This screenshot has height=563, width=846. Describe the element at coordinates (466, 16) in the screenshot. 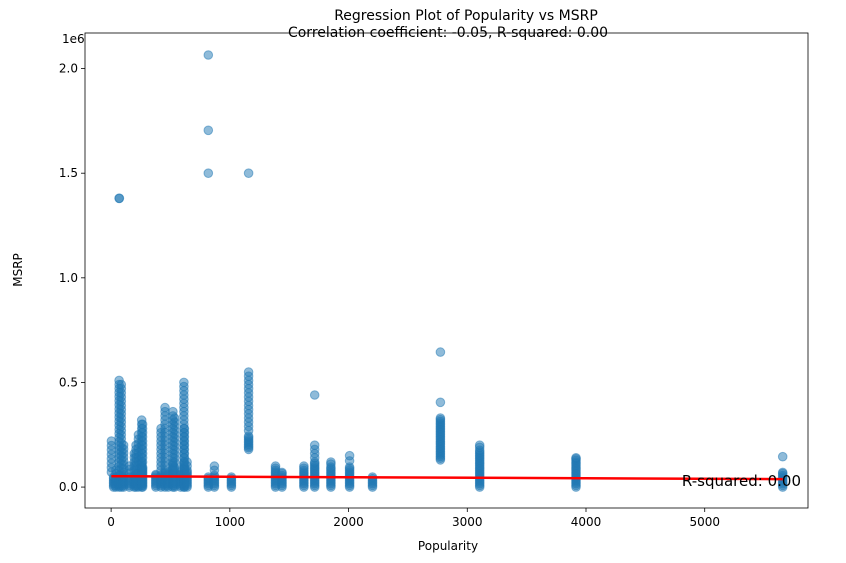

I see `chart-title: Regression Plot of Popularity vs MSRP` at that location.